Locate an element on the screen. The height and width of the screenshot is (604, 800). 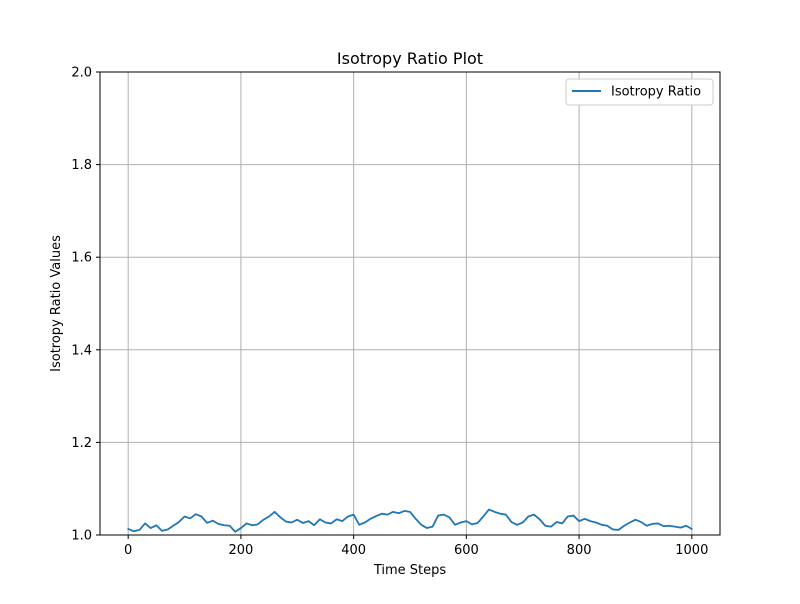
x-tick-label: 1000 is located at coordinates (691, 550).